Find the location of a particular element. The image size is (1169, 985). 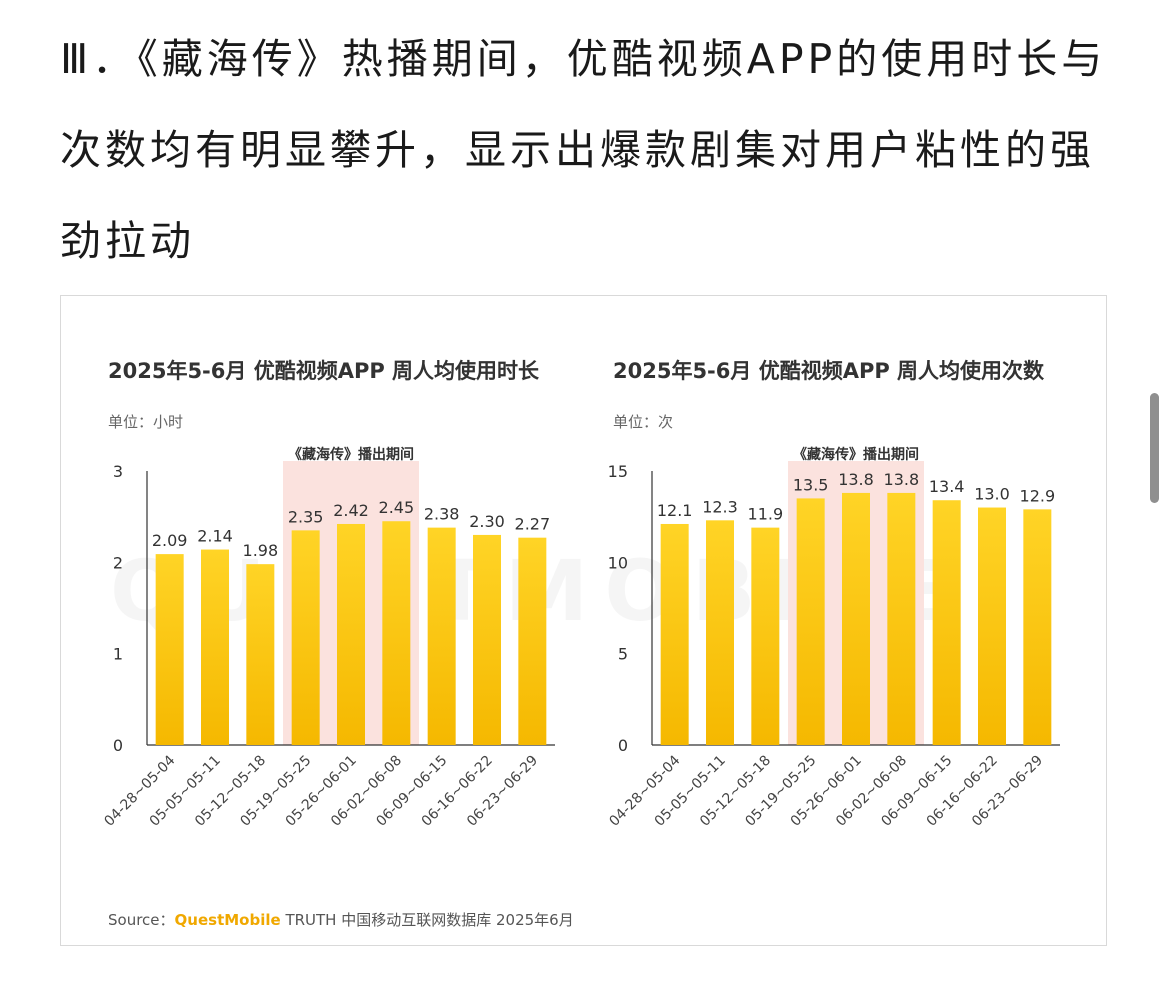

data-label: 2.27 is located at coordinates (533, 524).